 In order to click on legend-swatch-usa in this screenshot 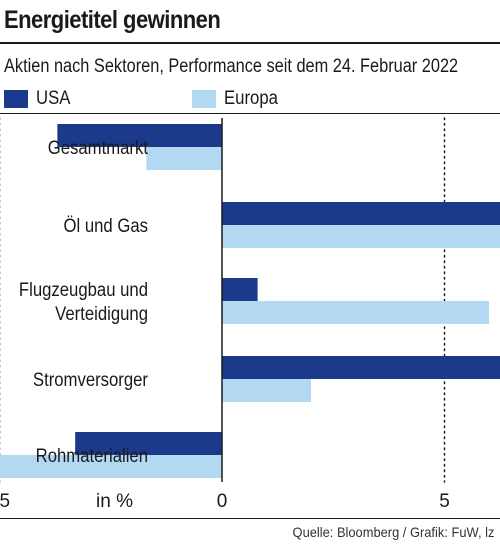, I will do `click(16, 99)`.